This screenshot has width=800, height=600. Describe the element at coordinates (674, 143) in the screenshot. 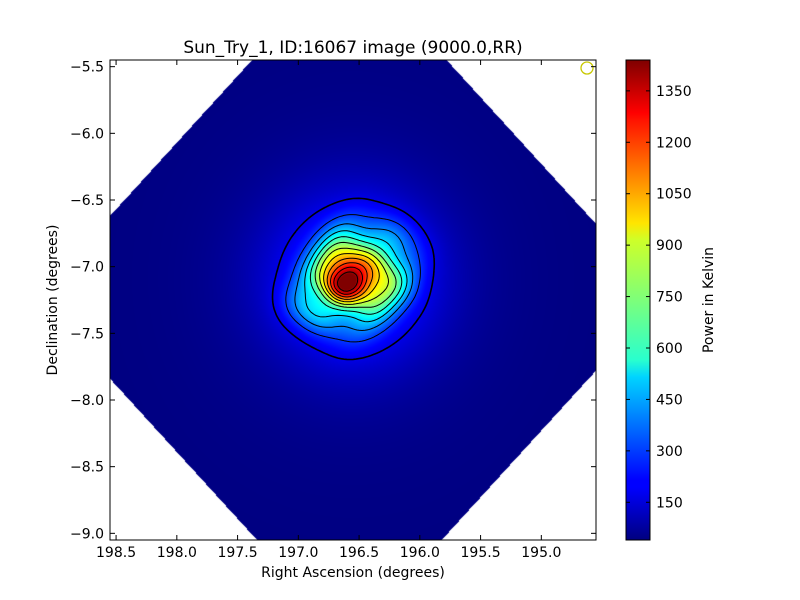

I see `colorbar-tick-label: 1200` at that location.